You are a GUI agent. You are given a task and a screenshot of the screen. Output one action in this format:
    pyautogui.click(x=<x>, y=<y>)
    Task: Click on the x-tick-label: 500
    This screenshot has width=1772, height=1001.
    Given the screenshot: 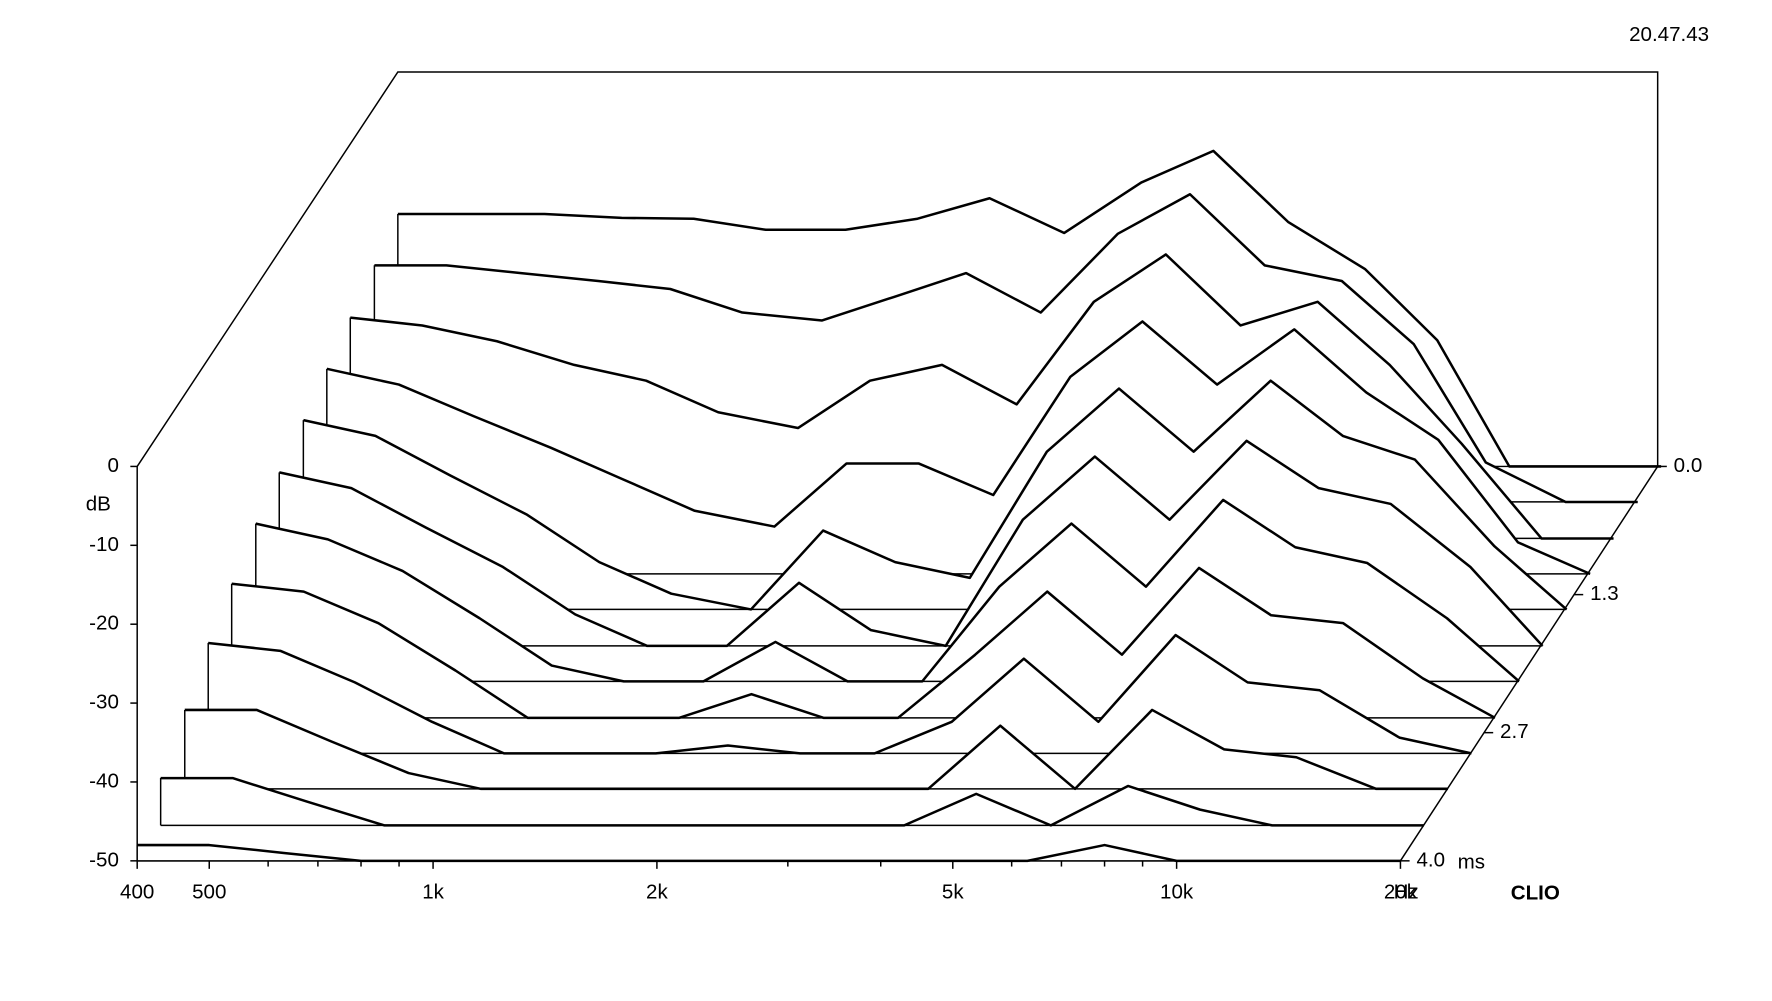 What is the action you would take?
    pyautogui.click(x=209, y=891)
    